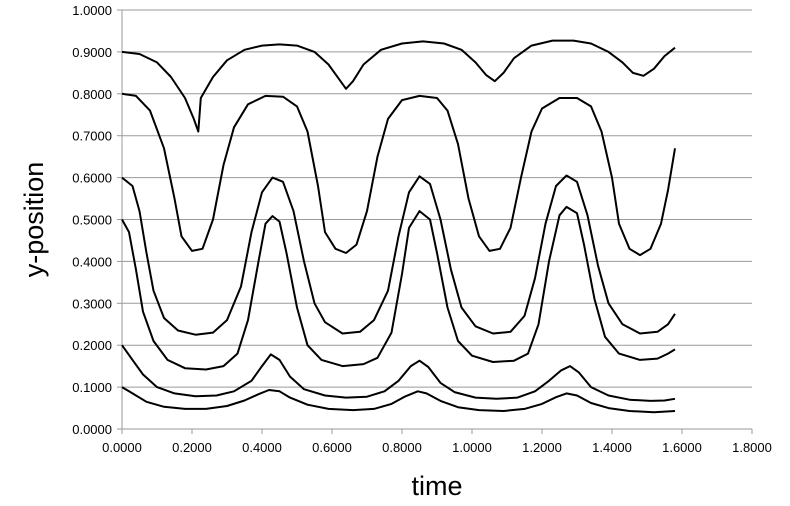  I want to click on y-tick-label-3: 0.3000, so click(92, 303).